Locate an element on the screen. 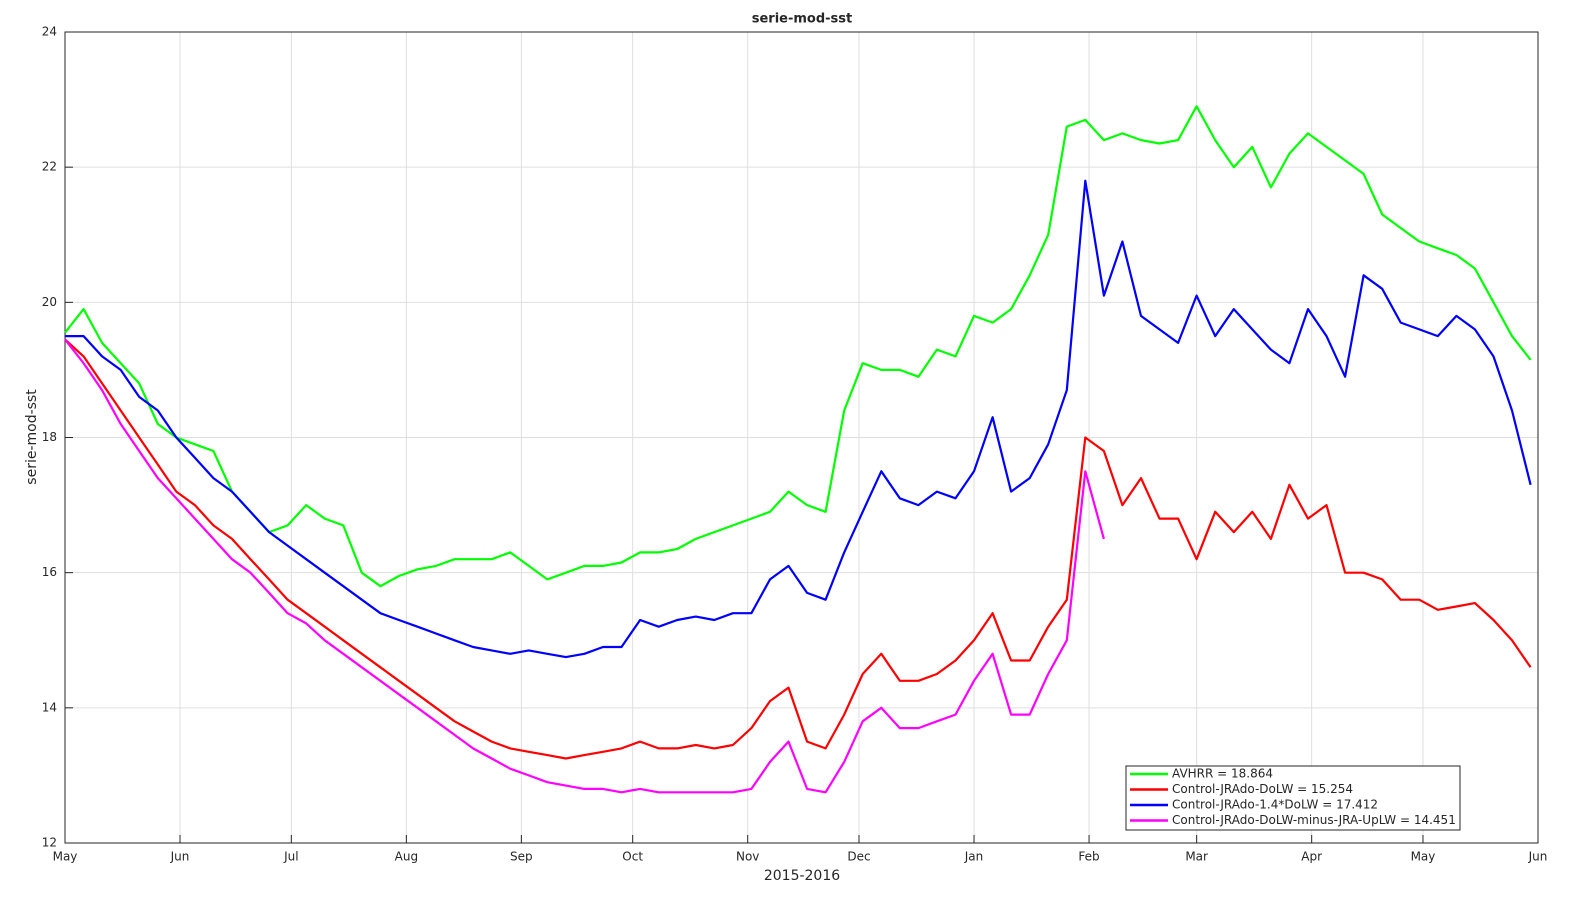 Image resolution: width=1583 pixels, height=901 pixels. x-tick-label: Jan is located at coordinates (974, 857).